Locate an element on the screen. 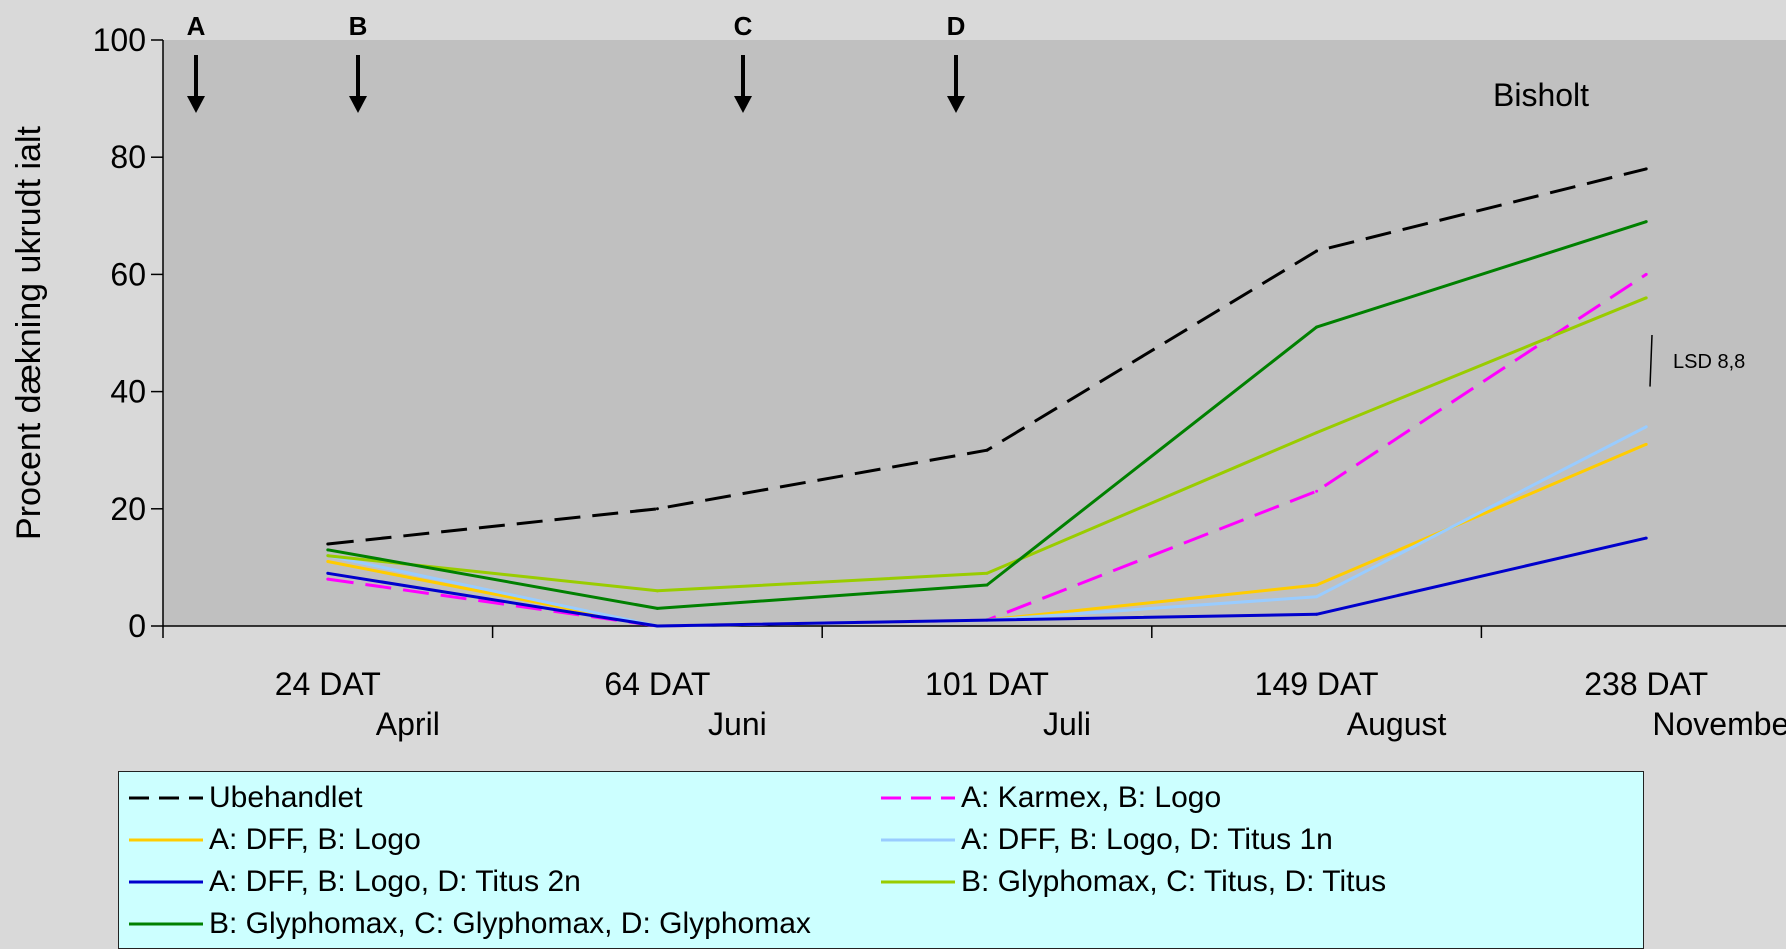 The height and width of the screenshot is (949, 1786). y-tick-label: 100 is located at coordinates (119, 40).